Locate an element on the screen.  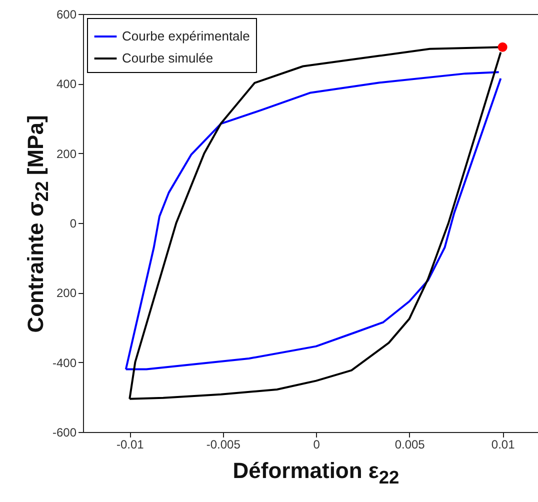
y-tick-label: -400 is located at coordinates (64, 363).